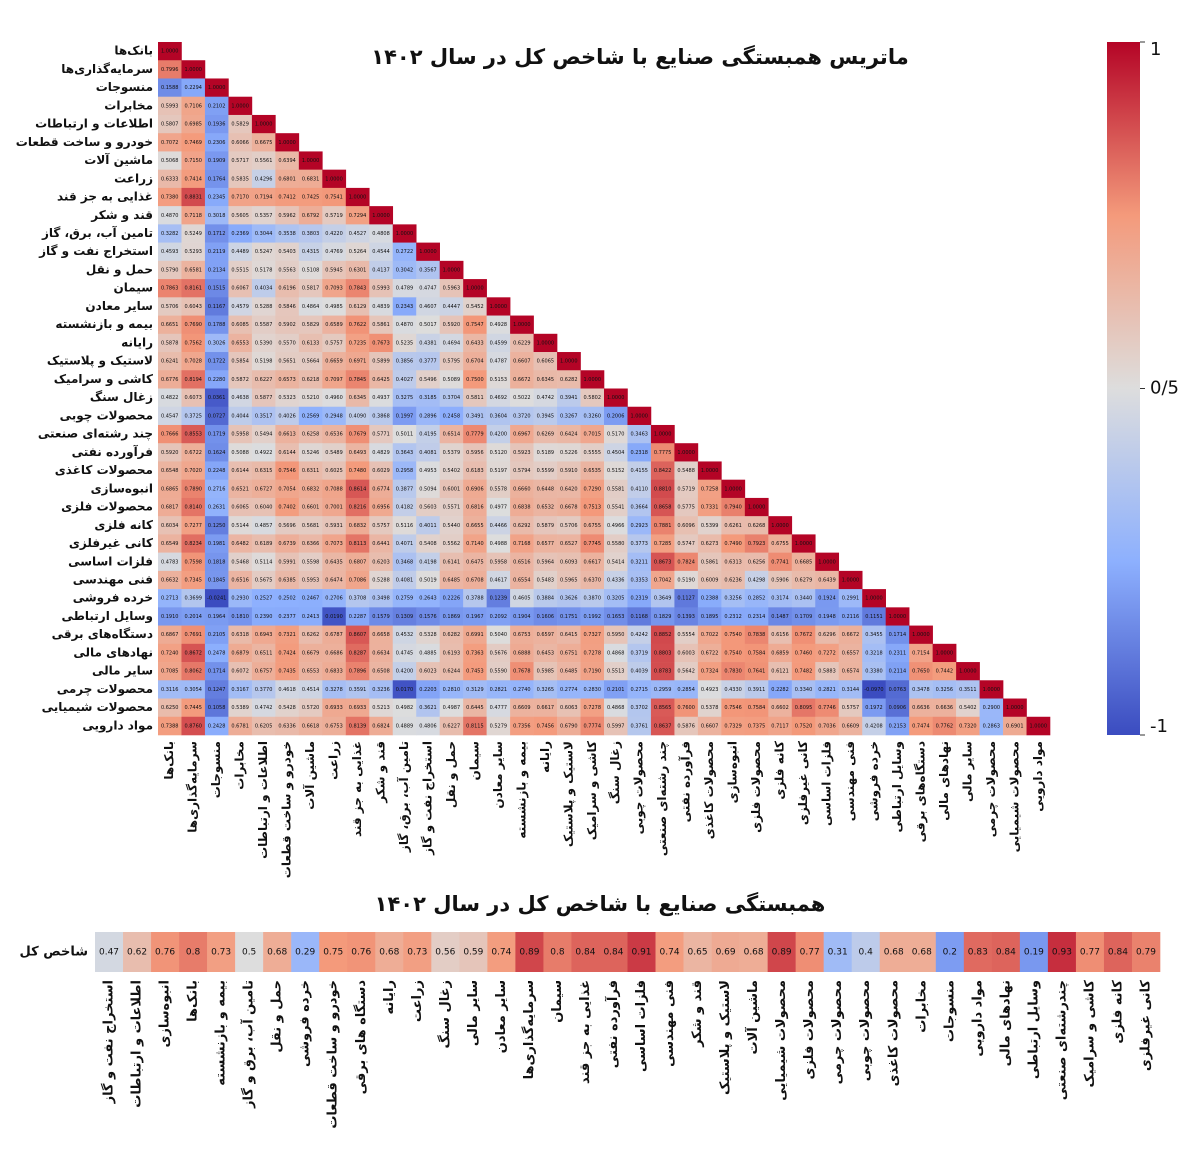 This screenshot has height=1154, width=1200. Describe the element at coordinates (733, 653) in the screenshot. I see `cell-value: 0.7540` at that location.